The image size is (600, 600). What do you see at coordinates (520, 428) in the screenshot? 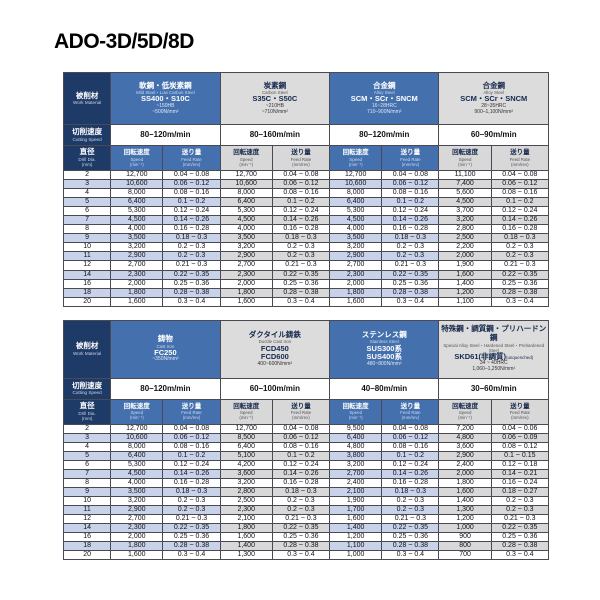
I see `feed-cell: 0.04 ~ 0.06` at bounding box center [520, 428].